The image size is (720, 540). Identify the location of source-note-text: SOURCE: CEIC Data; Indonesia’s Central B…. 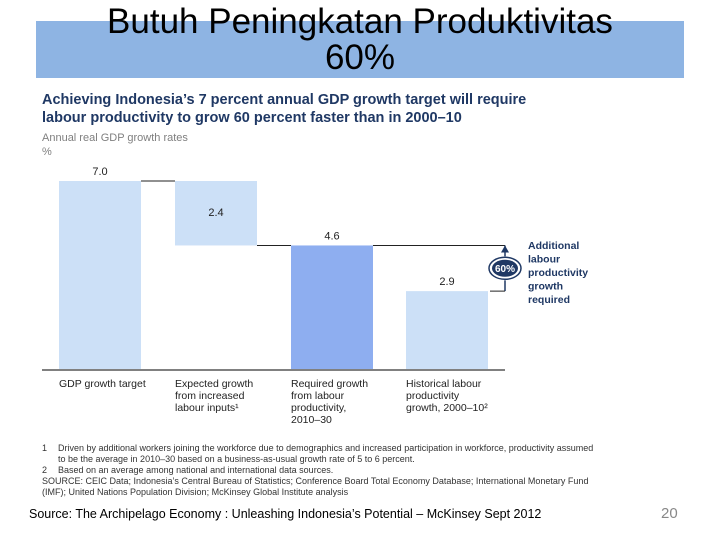
(315, 486).